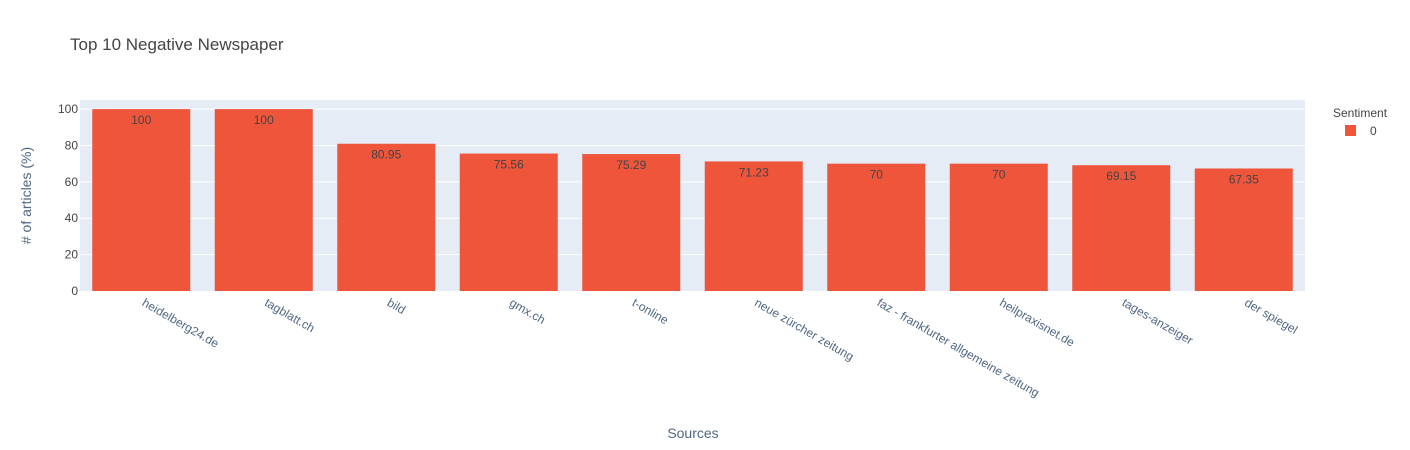 The width and height of the screenshot is (1410, 450). I want to click on x-tick-label: t-online, so click(650, 311).